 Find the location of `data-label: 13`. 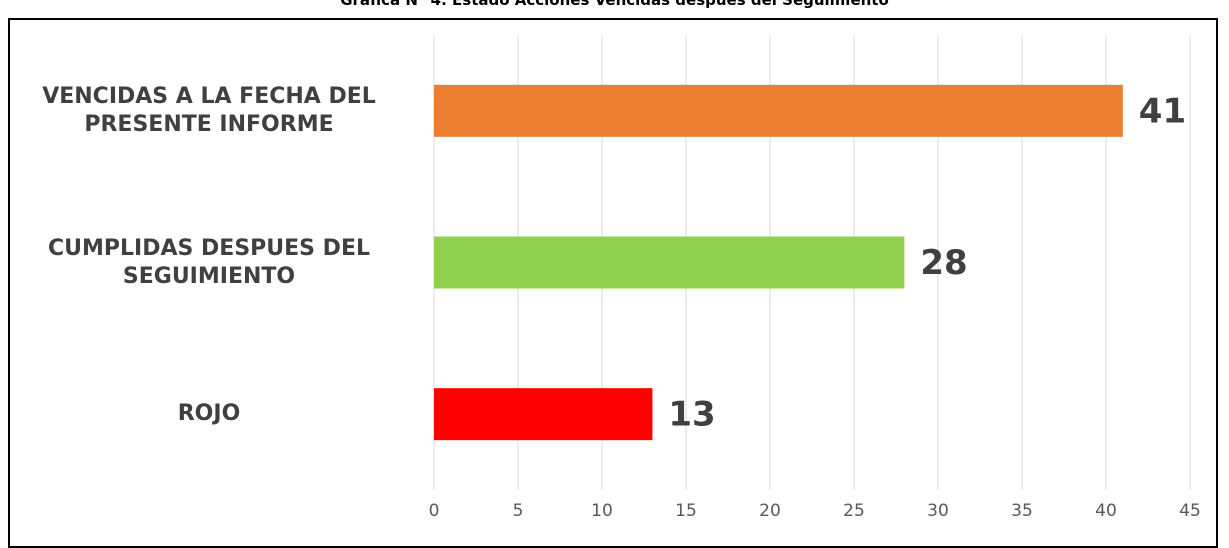

data-label: 13 is located at coordinates (691, 415).